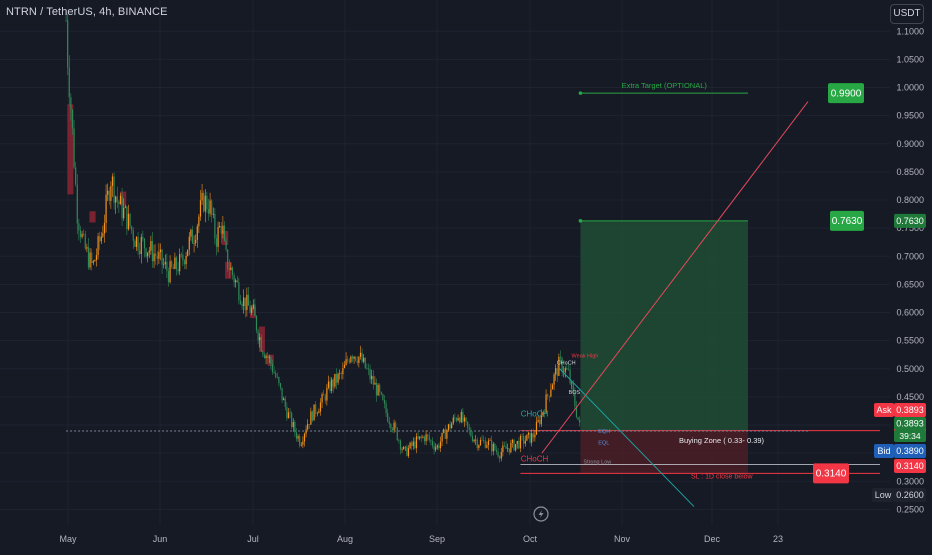 The image size is (932, 555). I want to click on axis-target-tag-text: 0.7630, so click(910, 221).